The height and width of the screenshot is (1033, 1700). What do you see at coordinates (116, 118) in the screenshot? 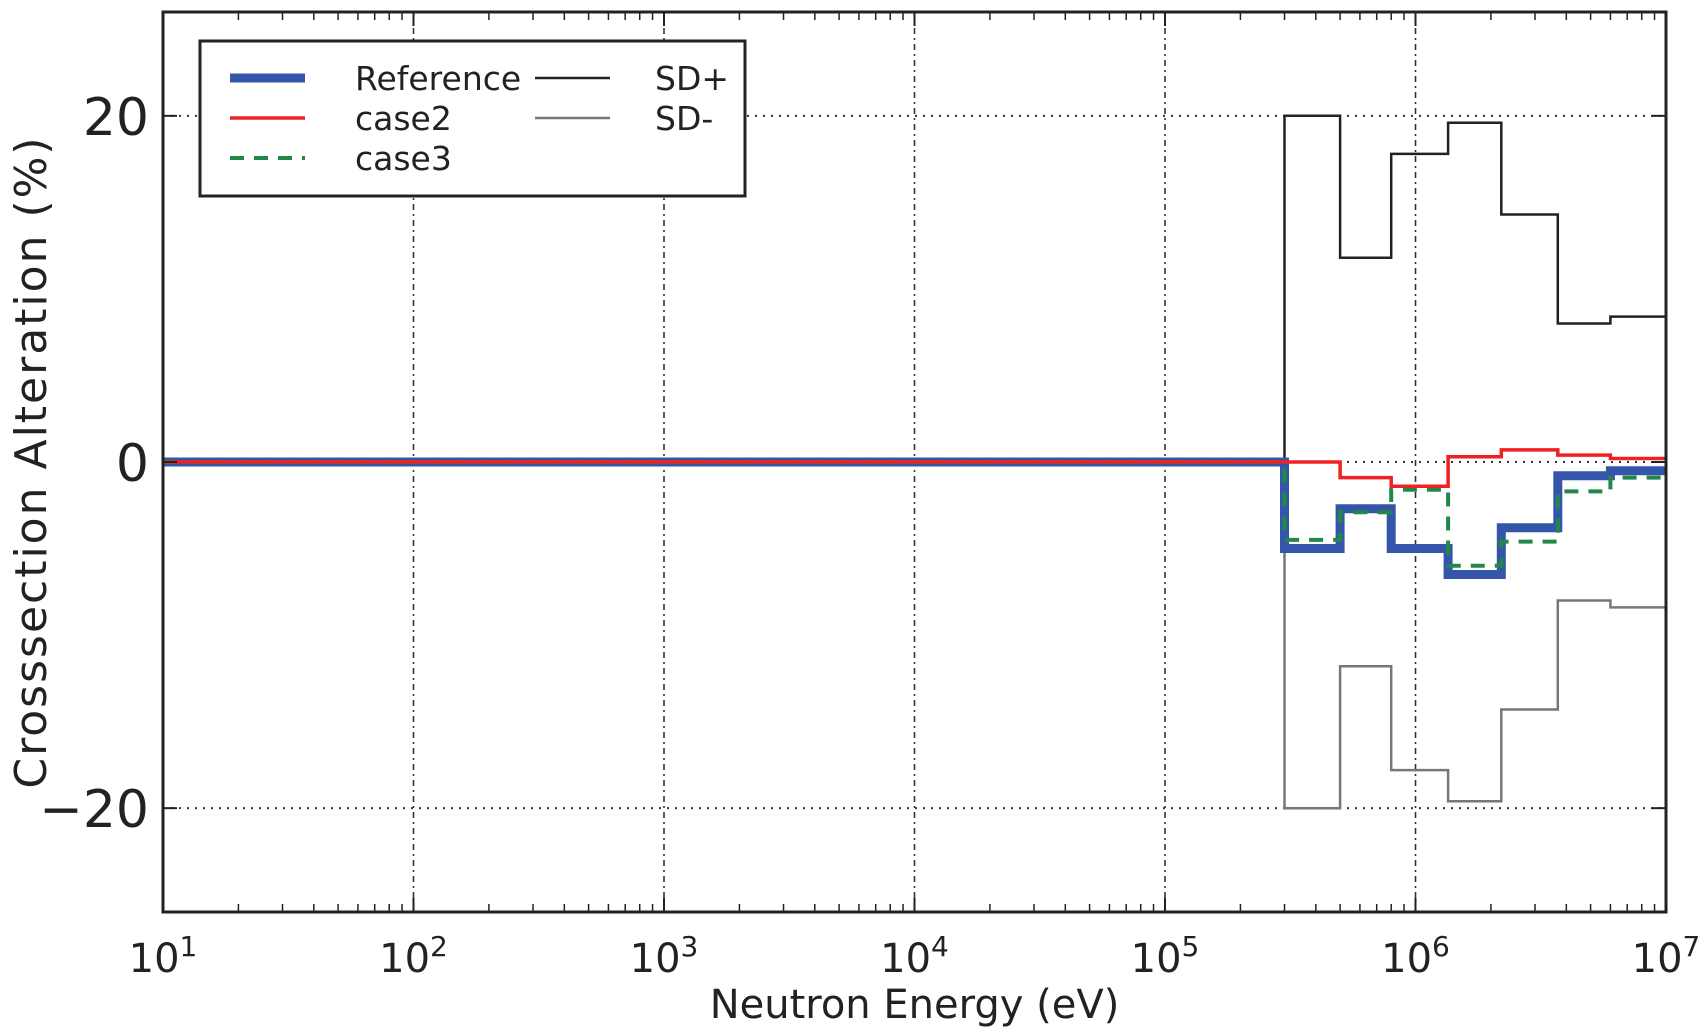
I see `y-tick-label: 20` at bounding box center [116, 118].